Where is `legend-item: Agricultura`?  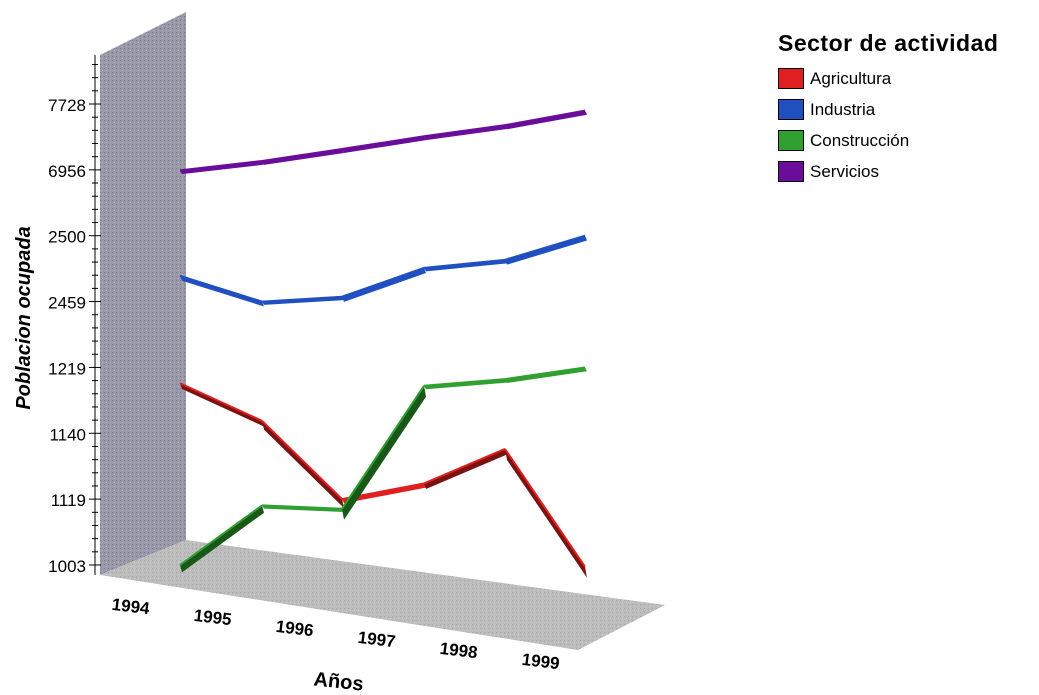 legend-item: Agricultura is located at coordinates (888, 78).